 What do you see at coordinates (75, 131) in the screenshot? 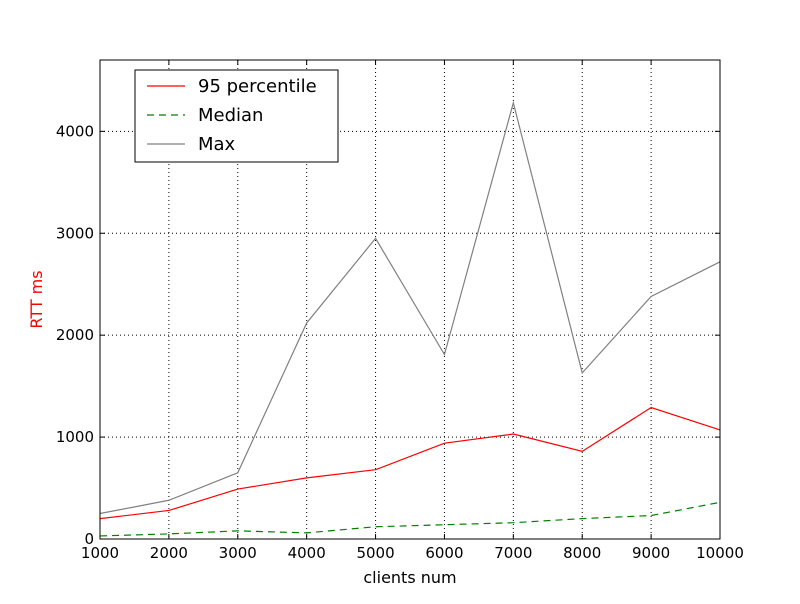
I see `y-tick-label: 4000` at bounding box center [75, 131].